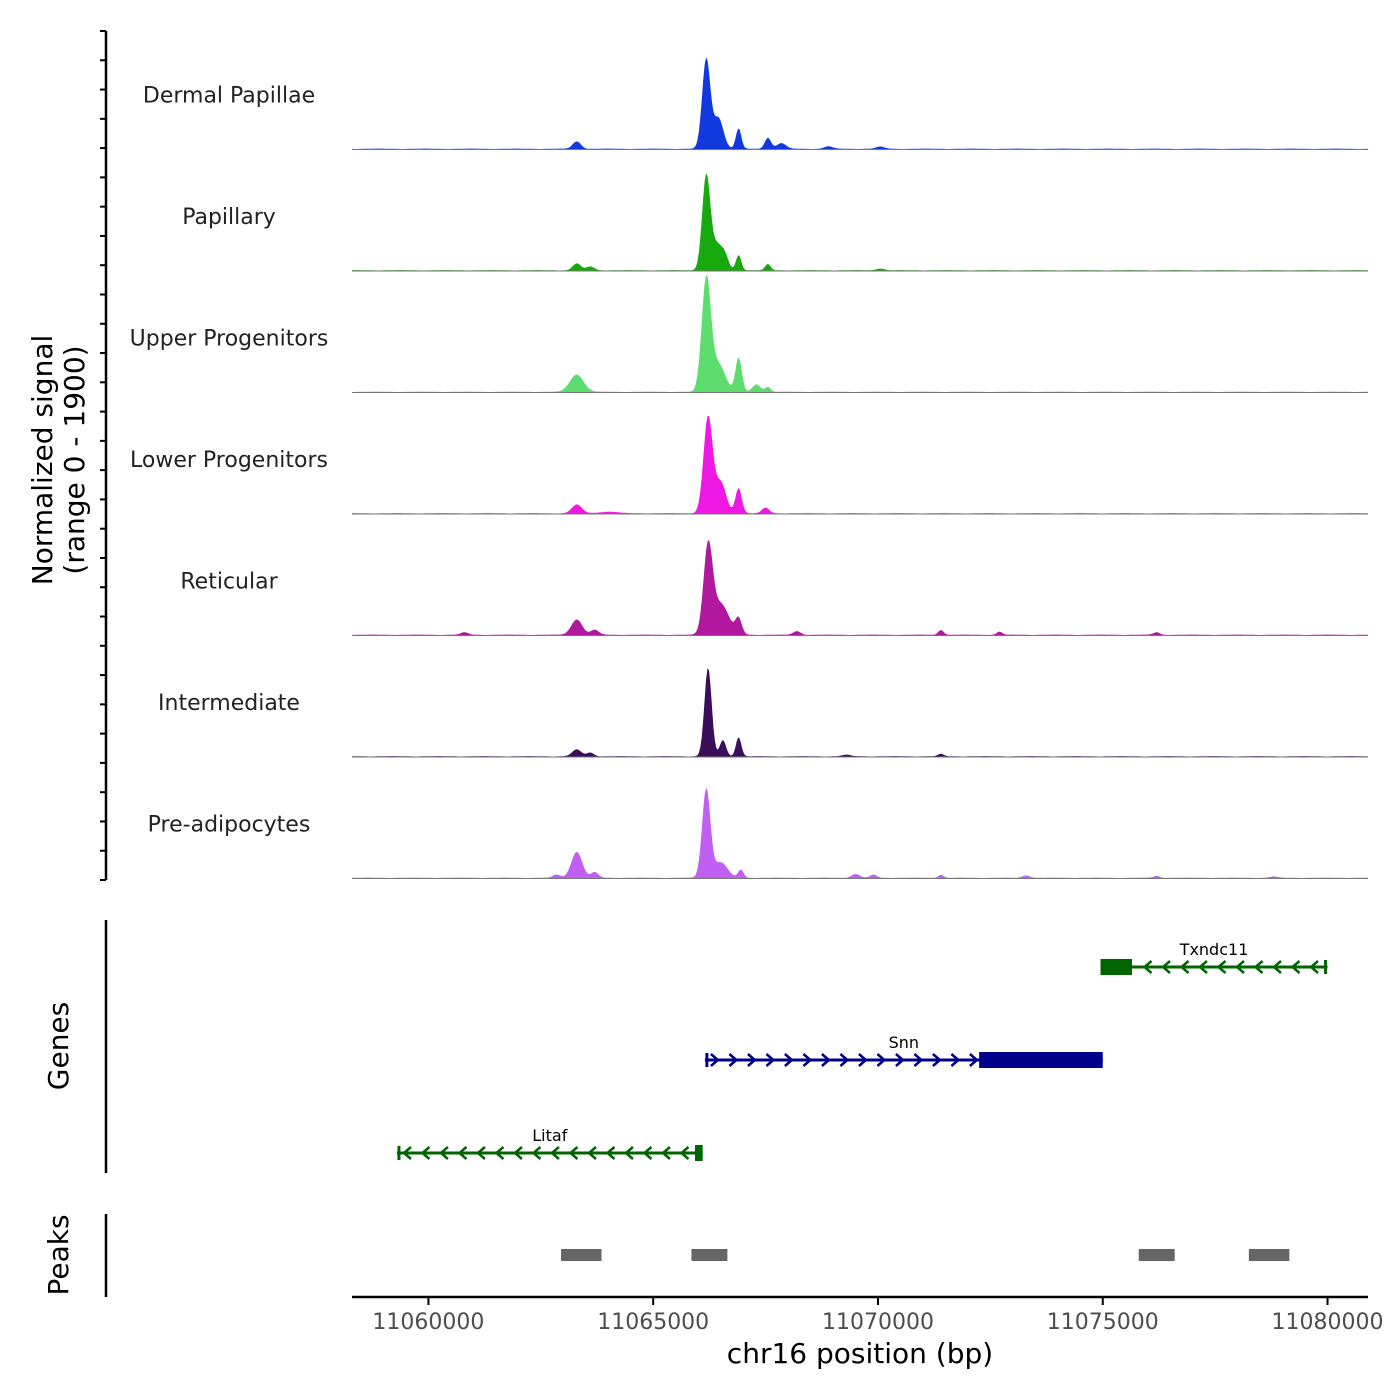 This screenshot has height=1400, width=1400. I want to click on track-label: Upper Progenitors, so click(229, 339).